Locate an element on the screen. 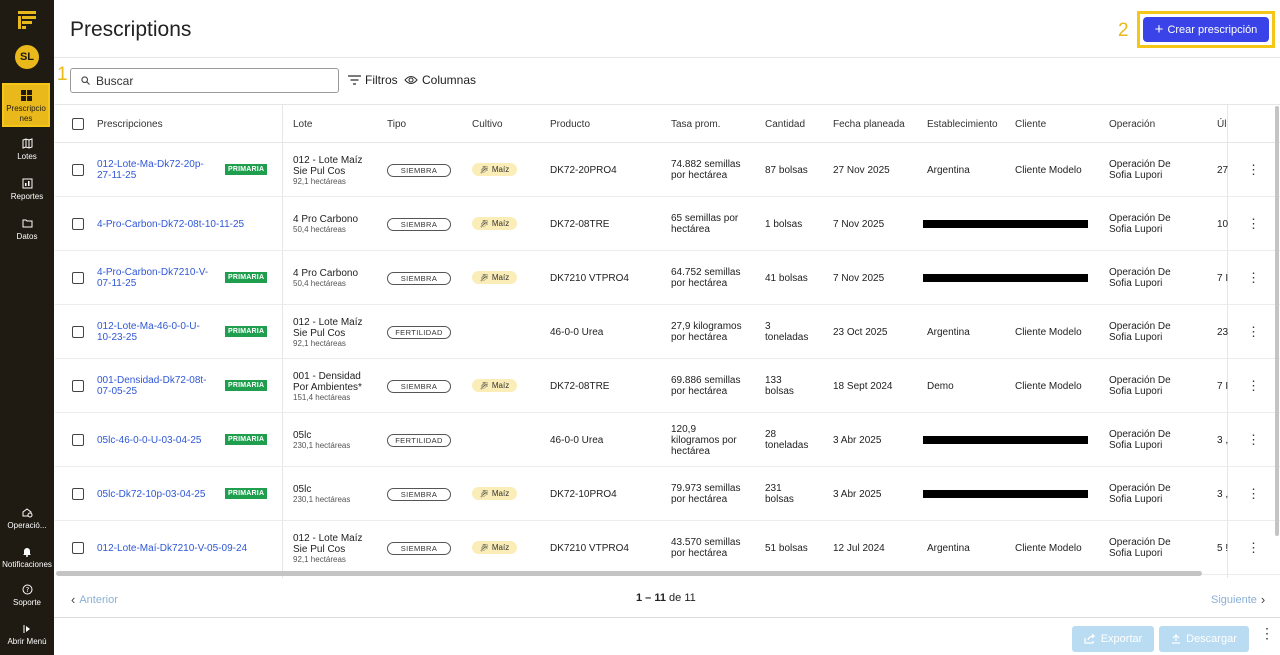 The image size is (1280, 655). header-cliente: Cliente is located at coordinates (1031, 124).